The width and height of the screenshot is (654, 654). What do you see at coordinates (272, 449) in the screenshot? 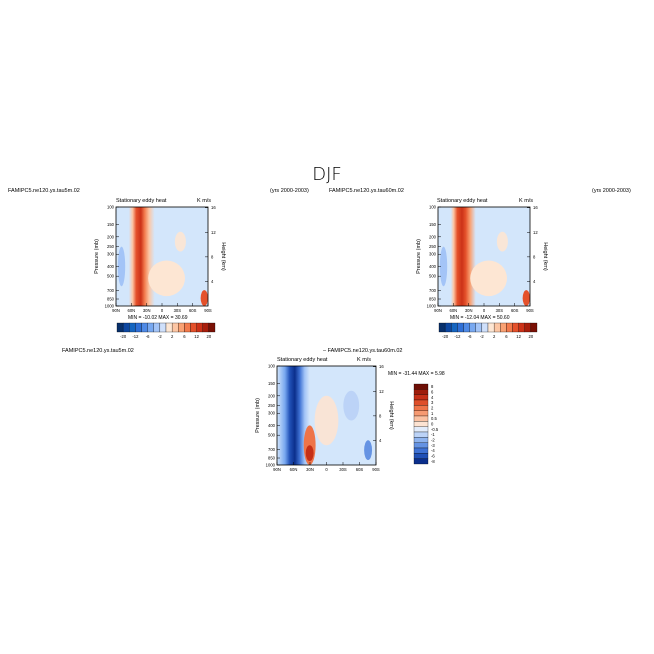
I see `y-tick-label: 700` at bounding box center [272, 449].